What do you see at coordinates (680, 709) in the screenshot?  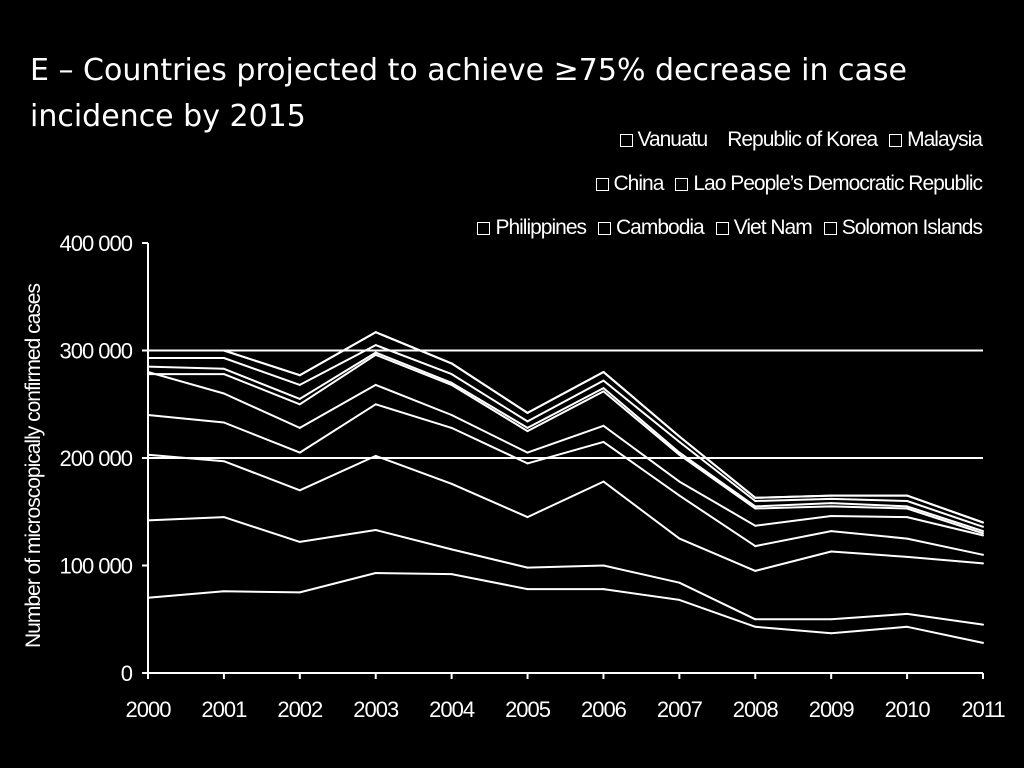 I see `x-tick-label: 2007` at bounding box center [680, 709].